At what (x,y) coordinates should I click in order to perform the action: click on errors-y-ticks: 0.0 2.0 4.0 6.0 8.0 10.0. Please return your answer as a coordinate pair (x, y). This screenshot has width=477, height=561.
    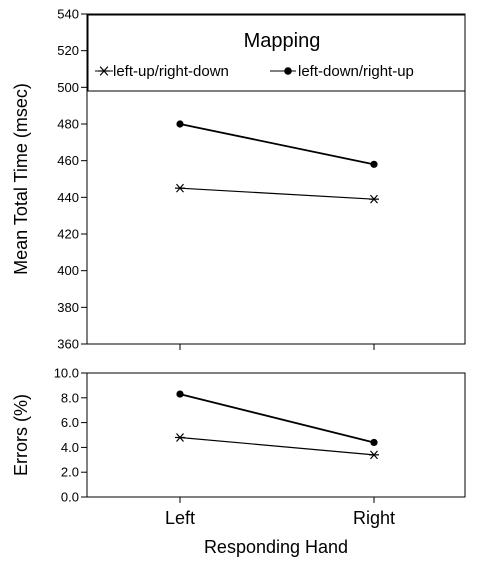
    Looking at the image, I should click on (70, 435).